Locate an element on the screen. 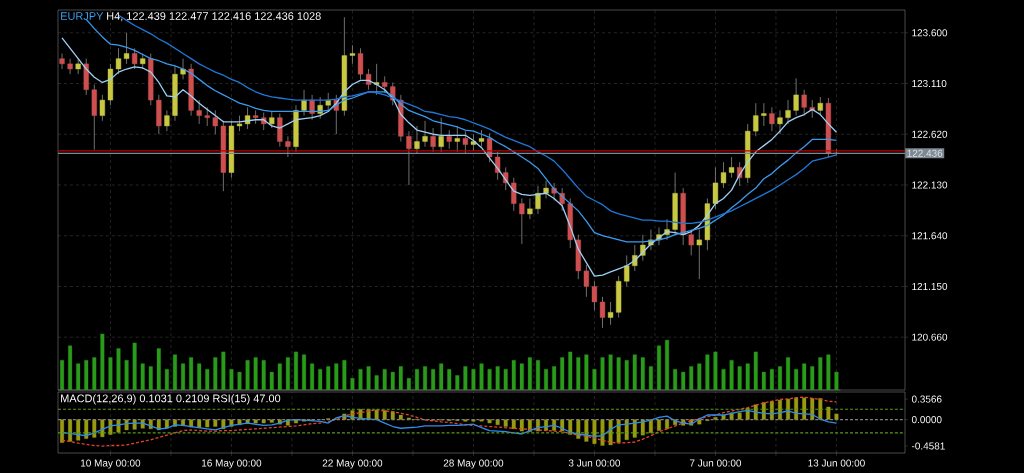 The height and width of the screenshot is (473, 1024). ref-line-label: 122.436 is located at coordinates (925, 153).